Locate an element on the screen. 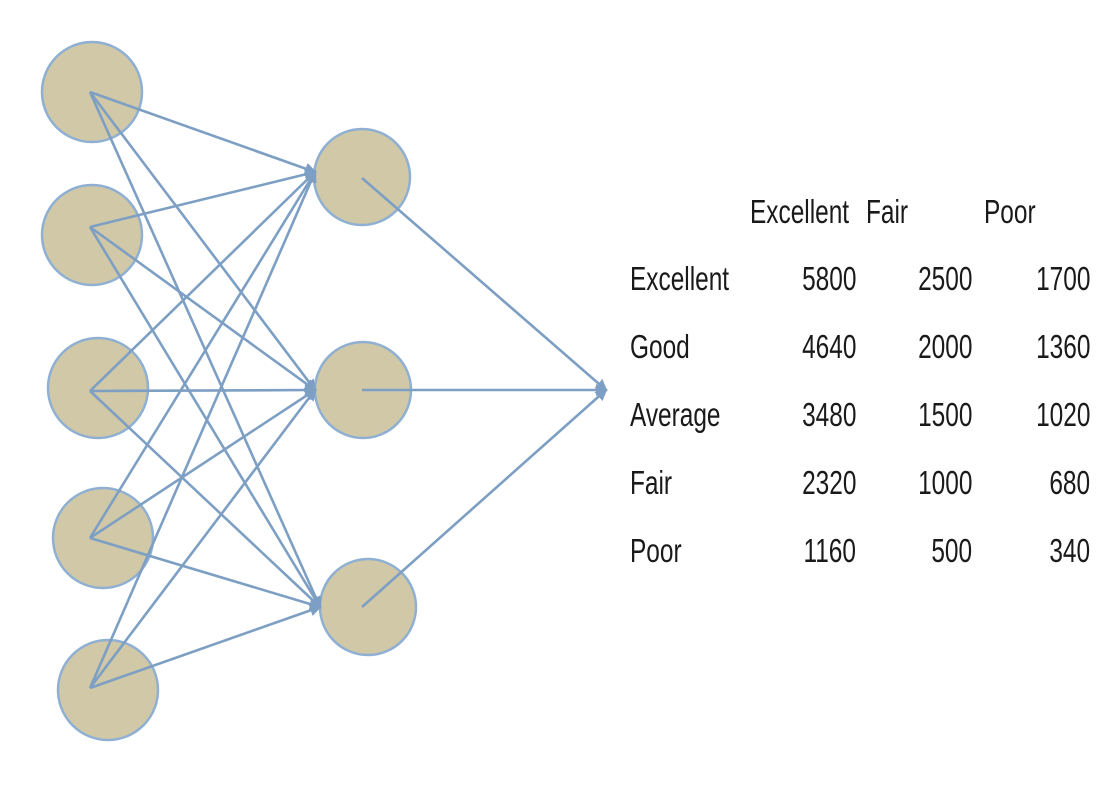  cell-excellent-fair: 2500 is located at coordinates (944, 278).